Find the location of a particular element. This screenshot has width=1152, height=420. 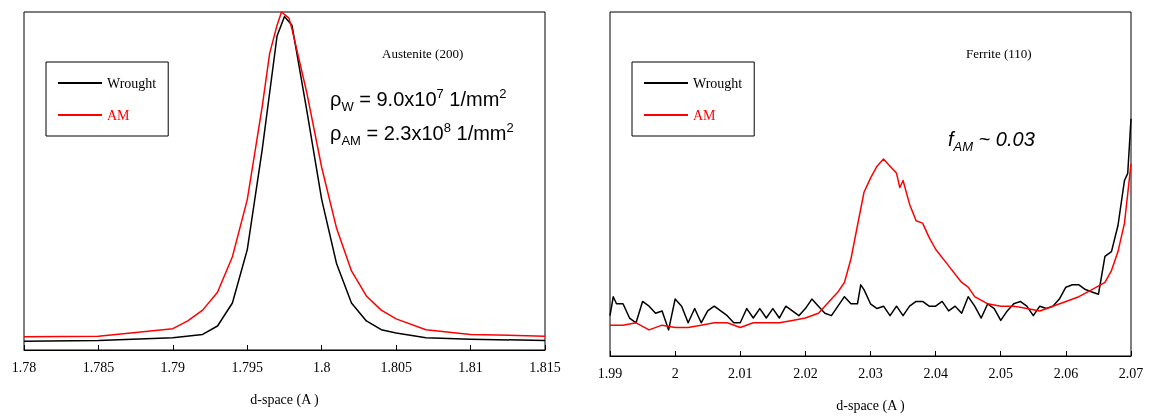

x-tick-label: 1.8 is located at coordinates (321, 367).